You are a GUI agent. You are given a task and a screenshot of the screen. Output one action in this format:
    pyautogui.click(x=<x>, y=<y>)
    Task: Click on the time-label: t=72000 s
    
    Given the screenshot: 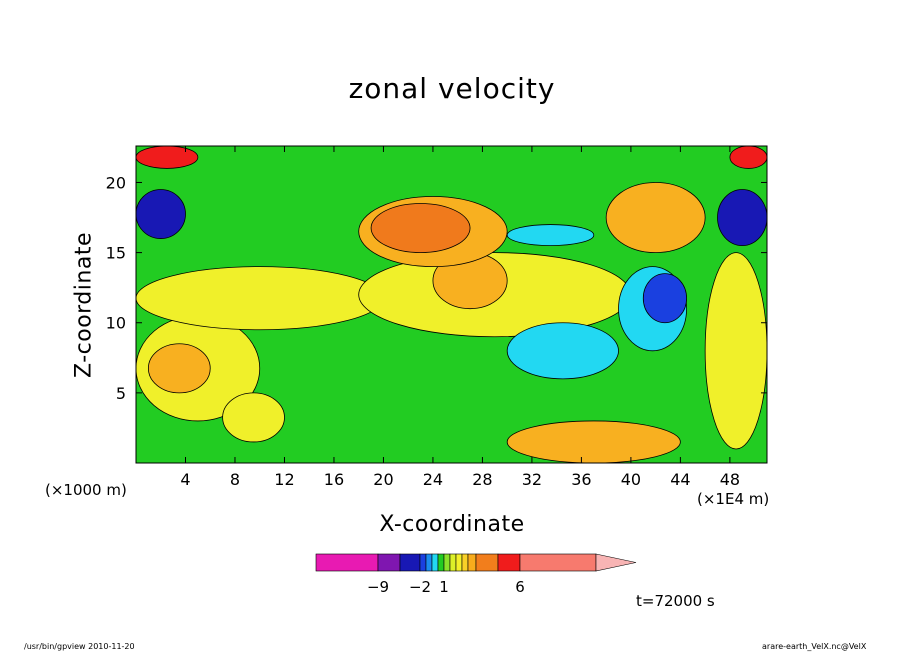 What is the action you would take?
    pyautogui.click(x=675, y=601)
    